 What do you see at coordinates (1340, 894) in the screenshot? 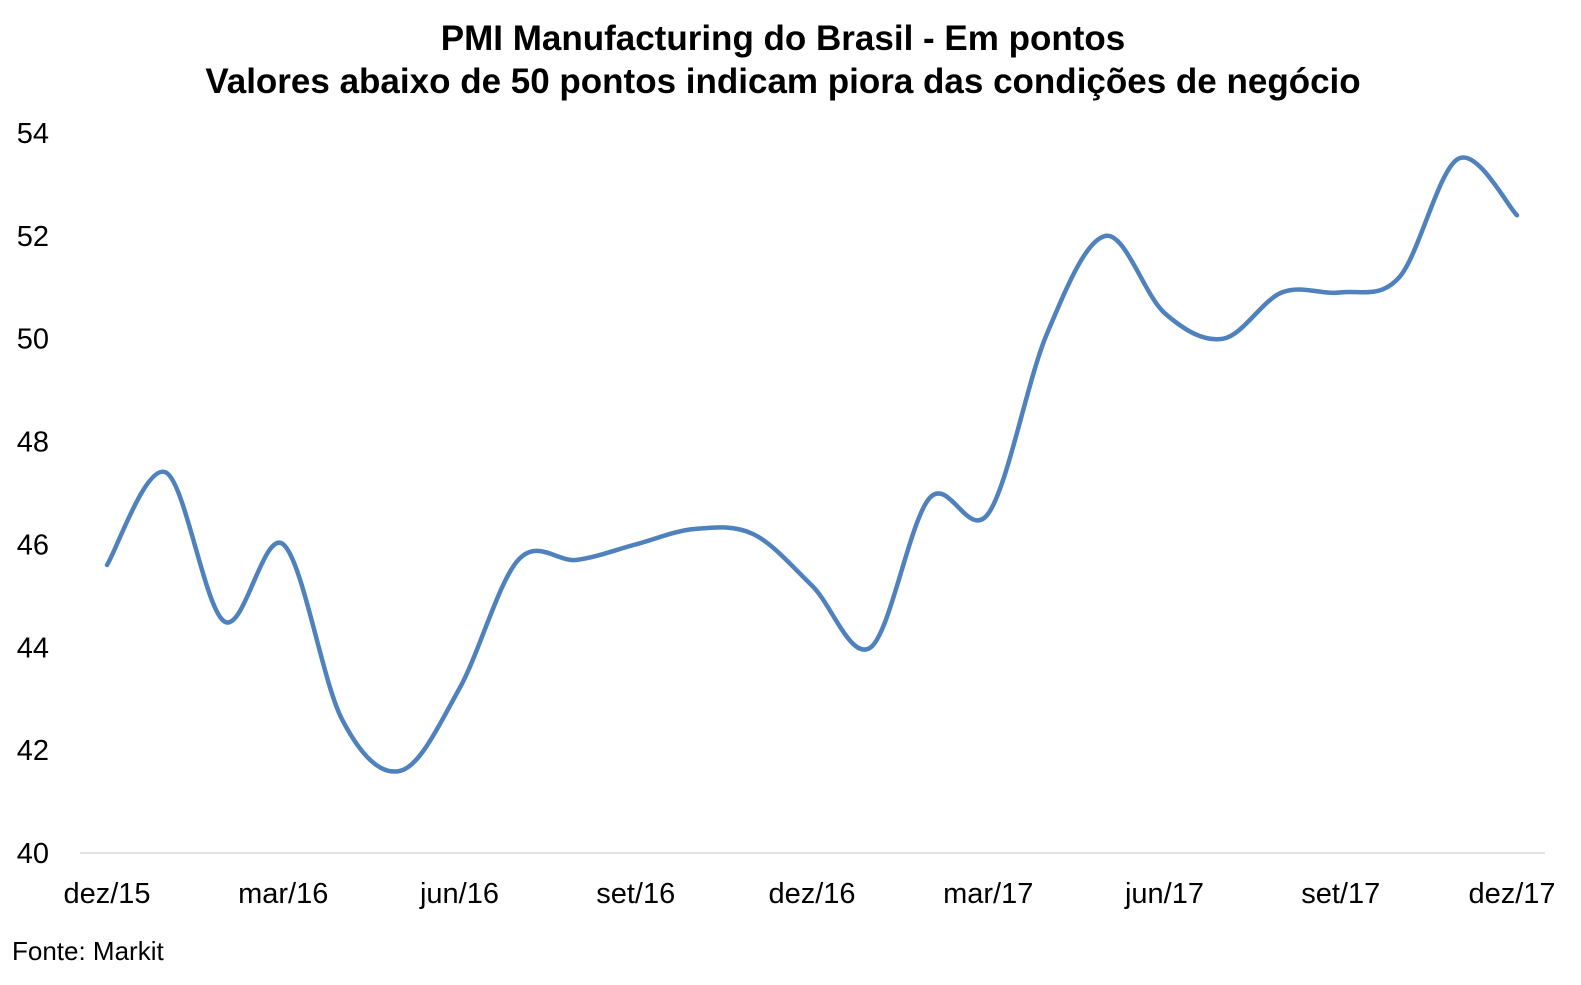
I see `x-tick-label: set/17` at bounding box center [1340, 894].